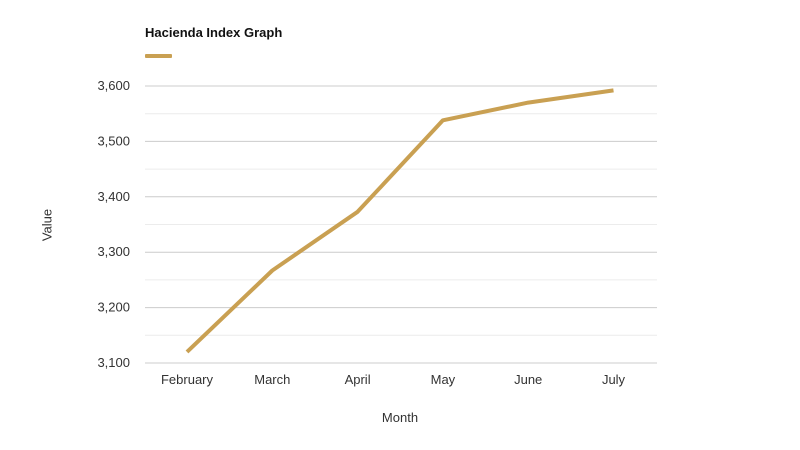 This screenshot has width=800, height=450. I want to click on x-axis-label: Month, so click(400, 417).